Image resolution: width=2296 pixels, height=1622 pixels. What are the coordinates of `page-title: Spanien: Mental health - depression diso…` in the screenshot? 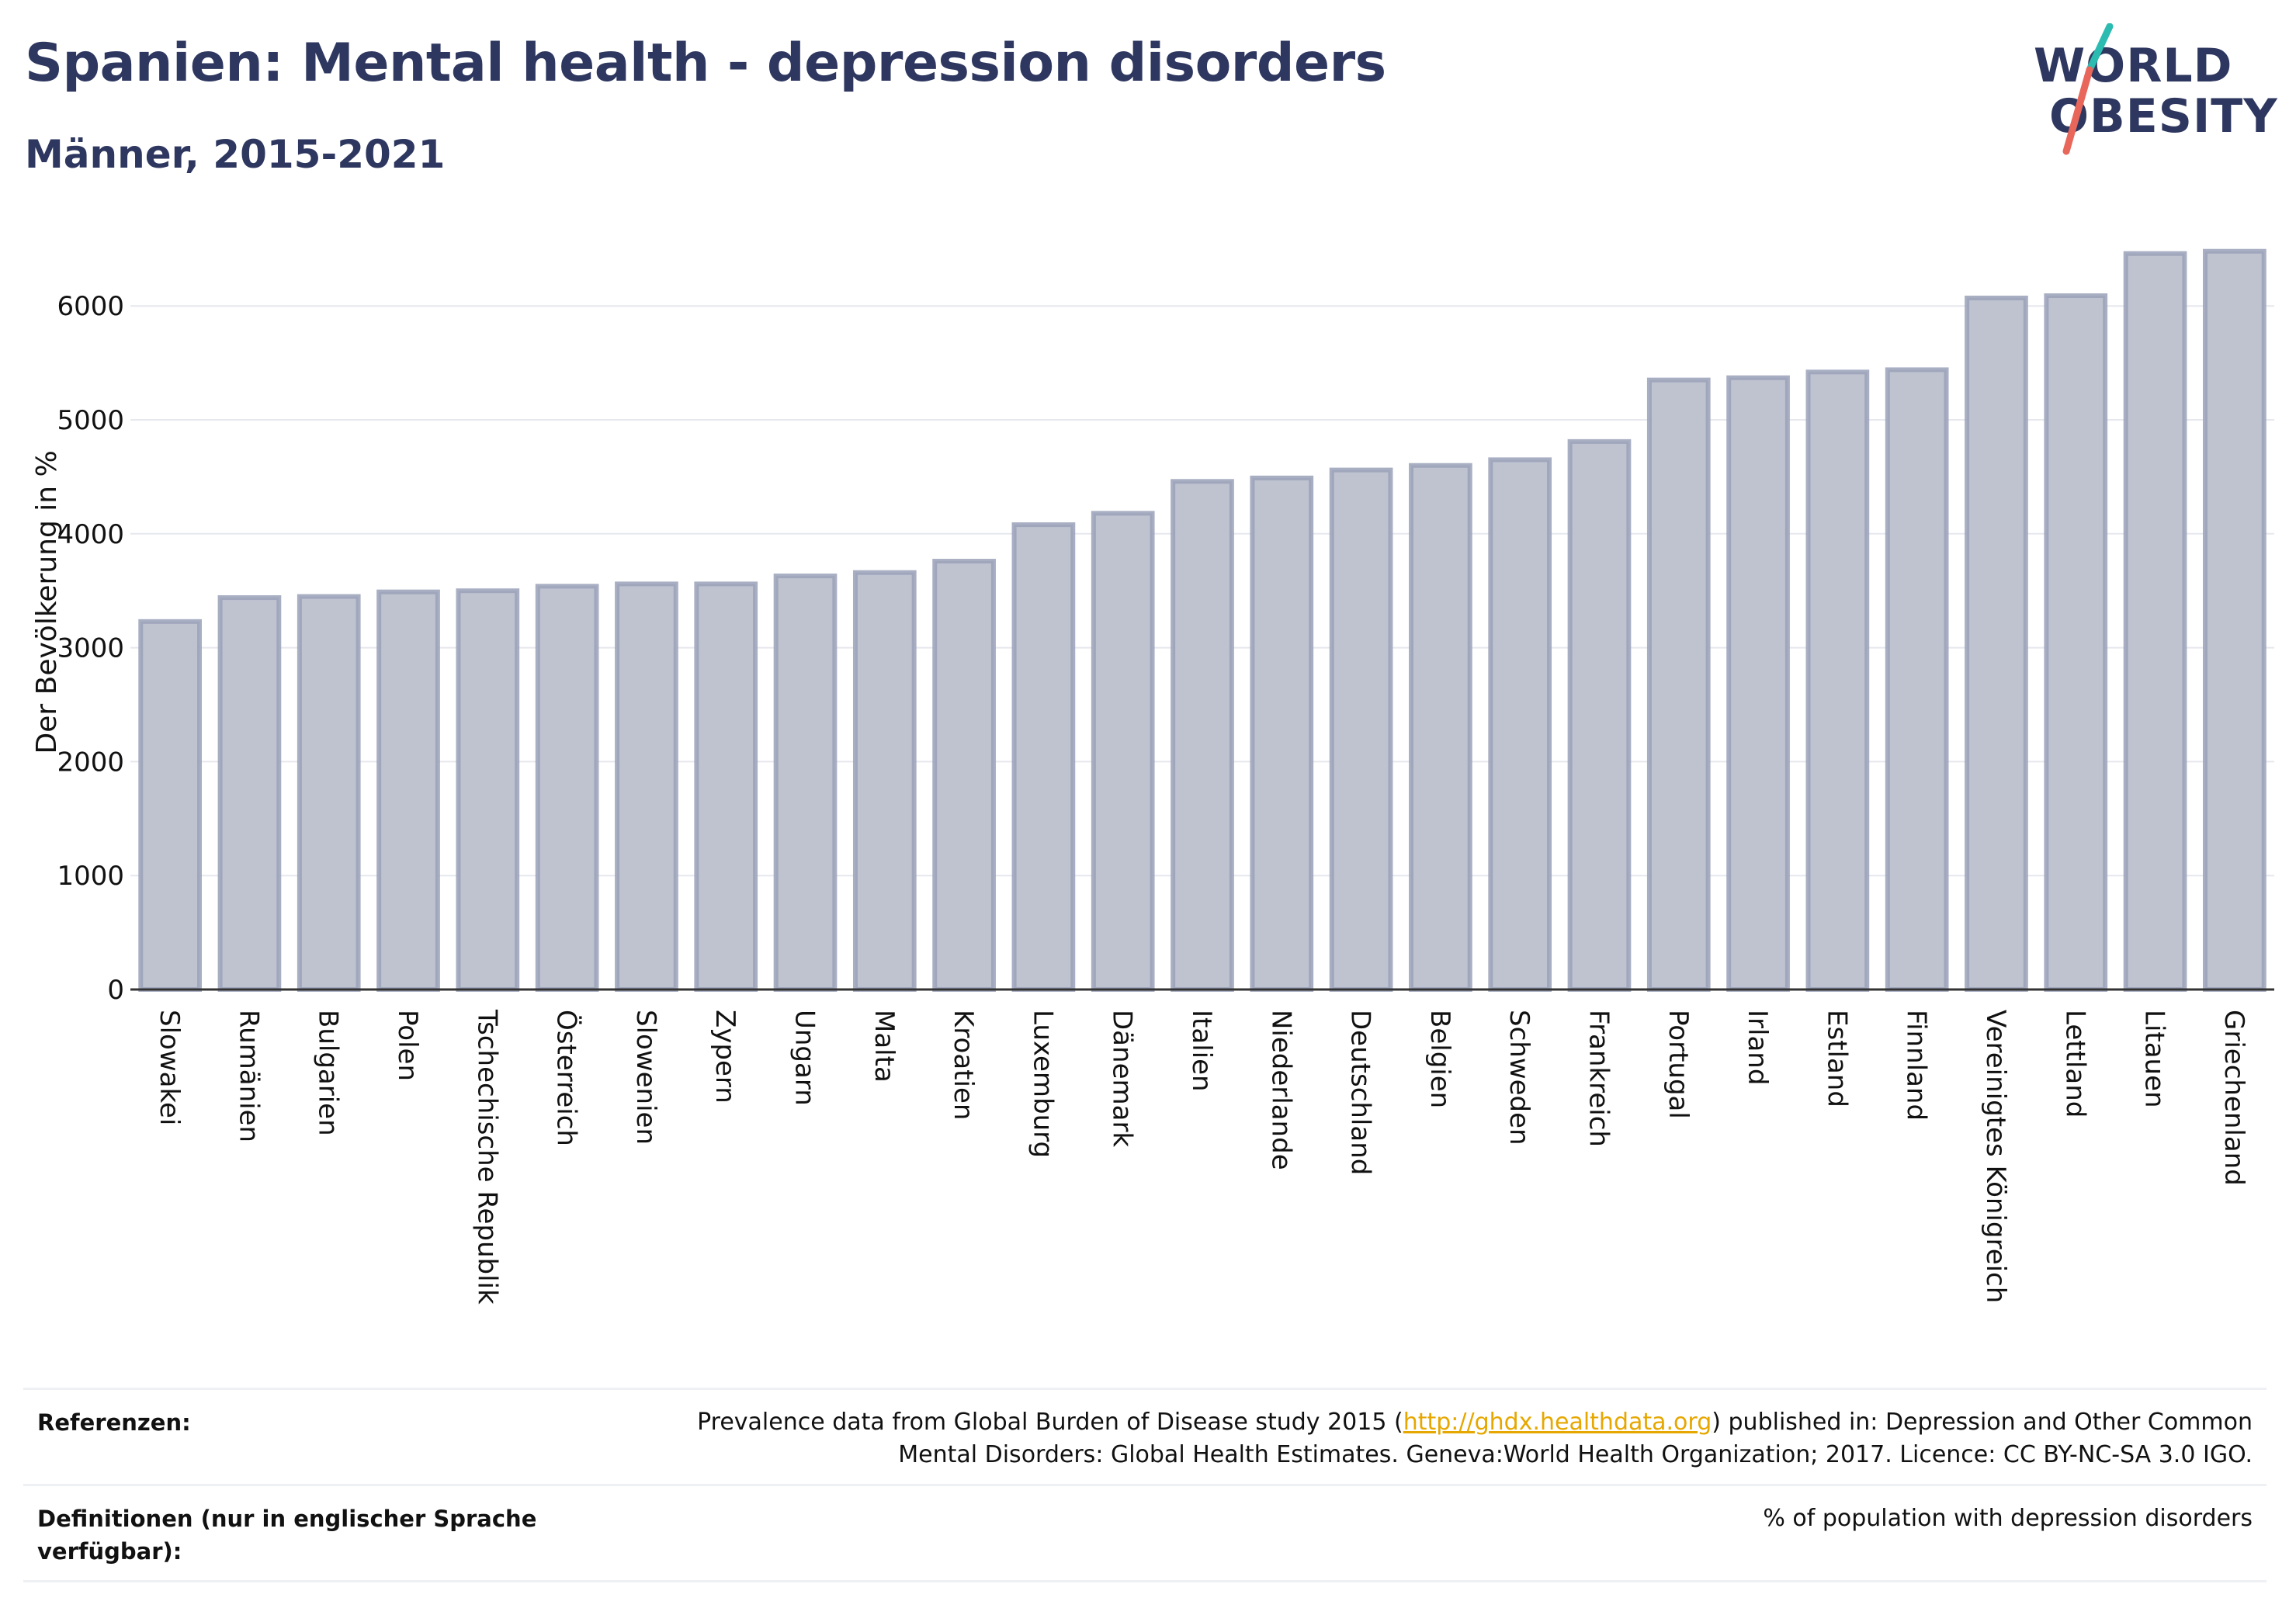 It's located at (705, 63).